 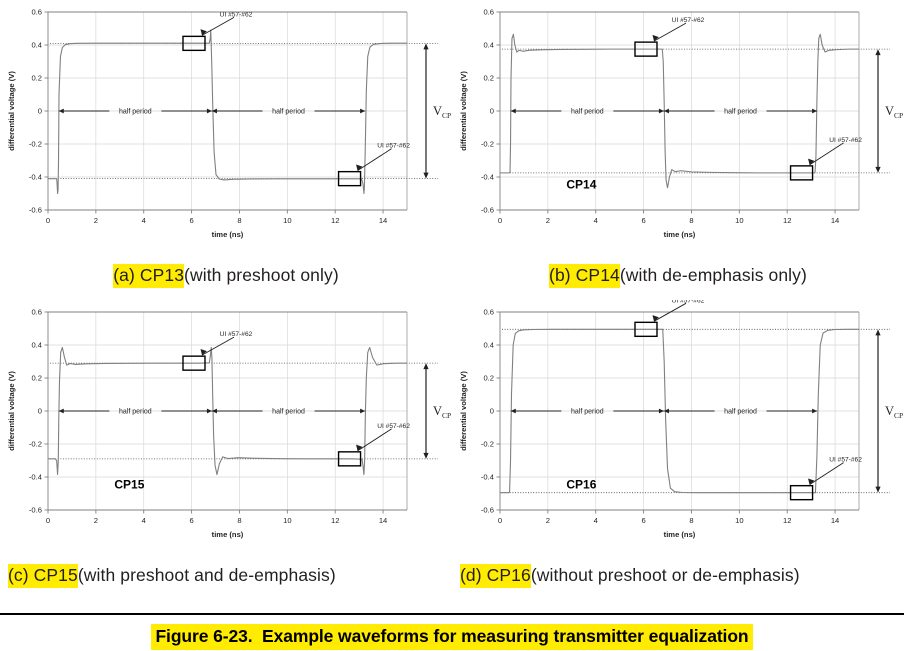 I want to click on subcaption-cp14: (b) CP14 (with de-emphasis only), so click(x=678, y=276).